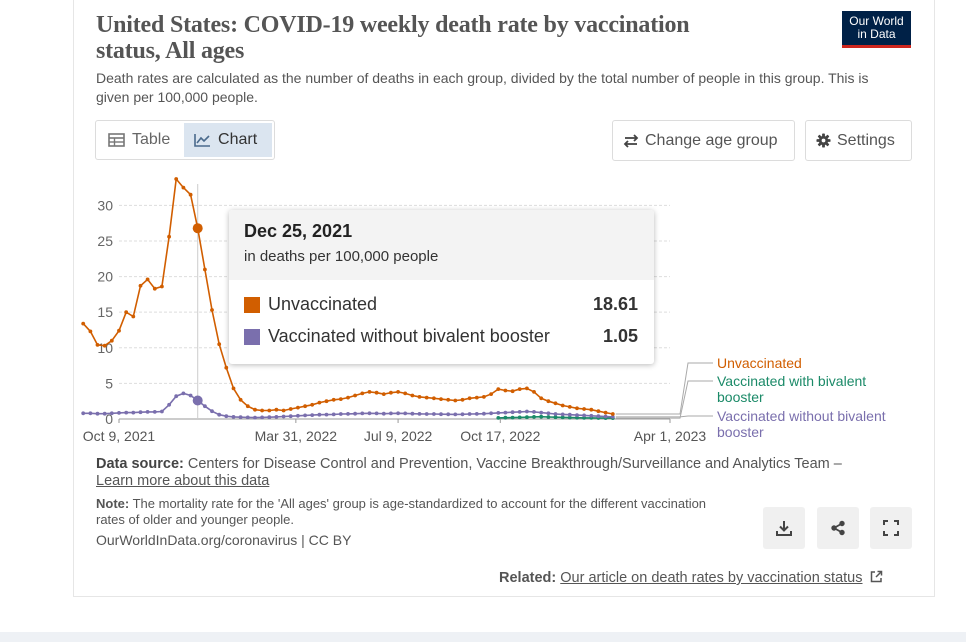 The height and width of the screenshot is (642, 966). Describe the element at coordinates (876, 576) in the screenshot. I see `external-link-icon` at that location.